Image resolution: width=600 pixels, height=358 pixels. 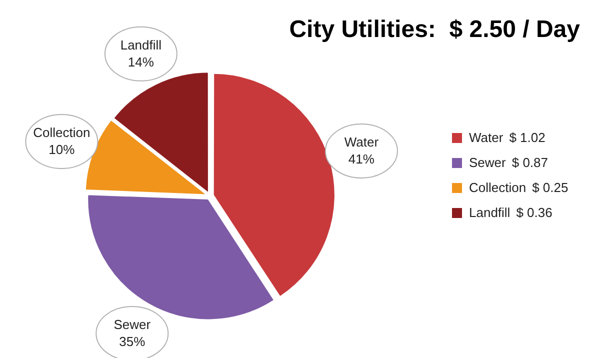 I want to click on data-label: $ 0.25, so click(x=550, y=187).